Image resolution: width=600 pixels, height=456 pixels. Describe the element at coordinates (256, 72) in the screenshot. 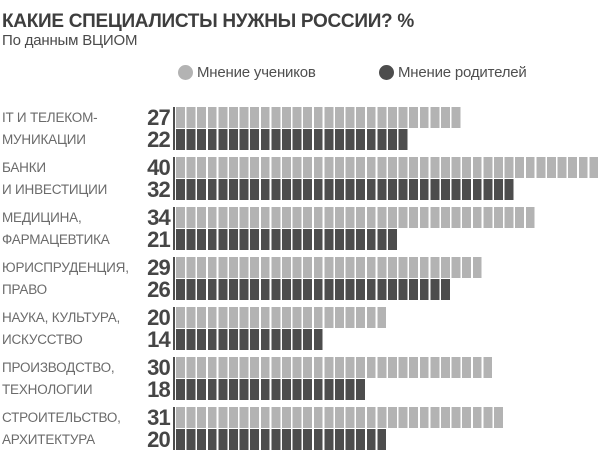

I see `students-legend-label: Мнение учеников` at that location.